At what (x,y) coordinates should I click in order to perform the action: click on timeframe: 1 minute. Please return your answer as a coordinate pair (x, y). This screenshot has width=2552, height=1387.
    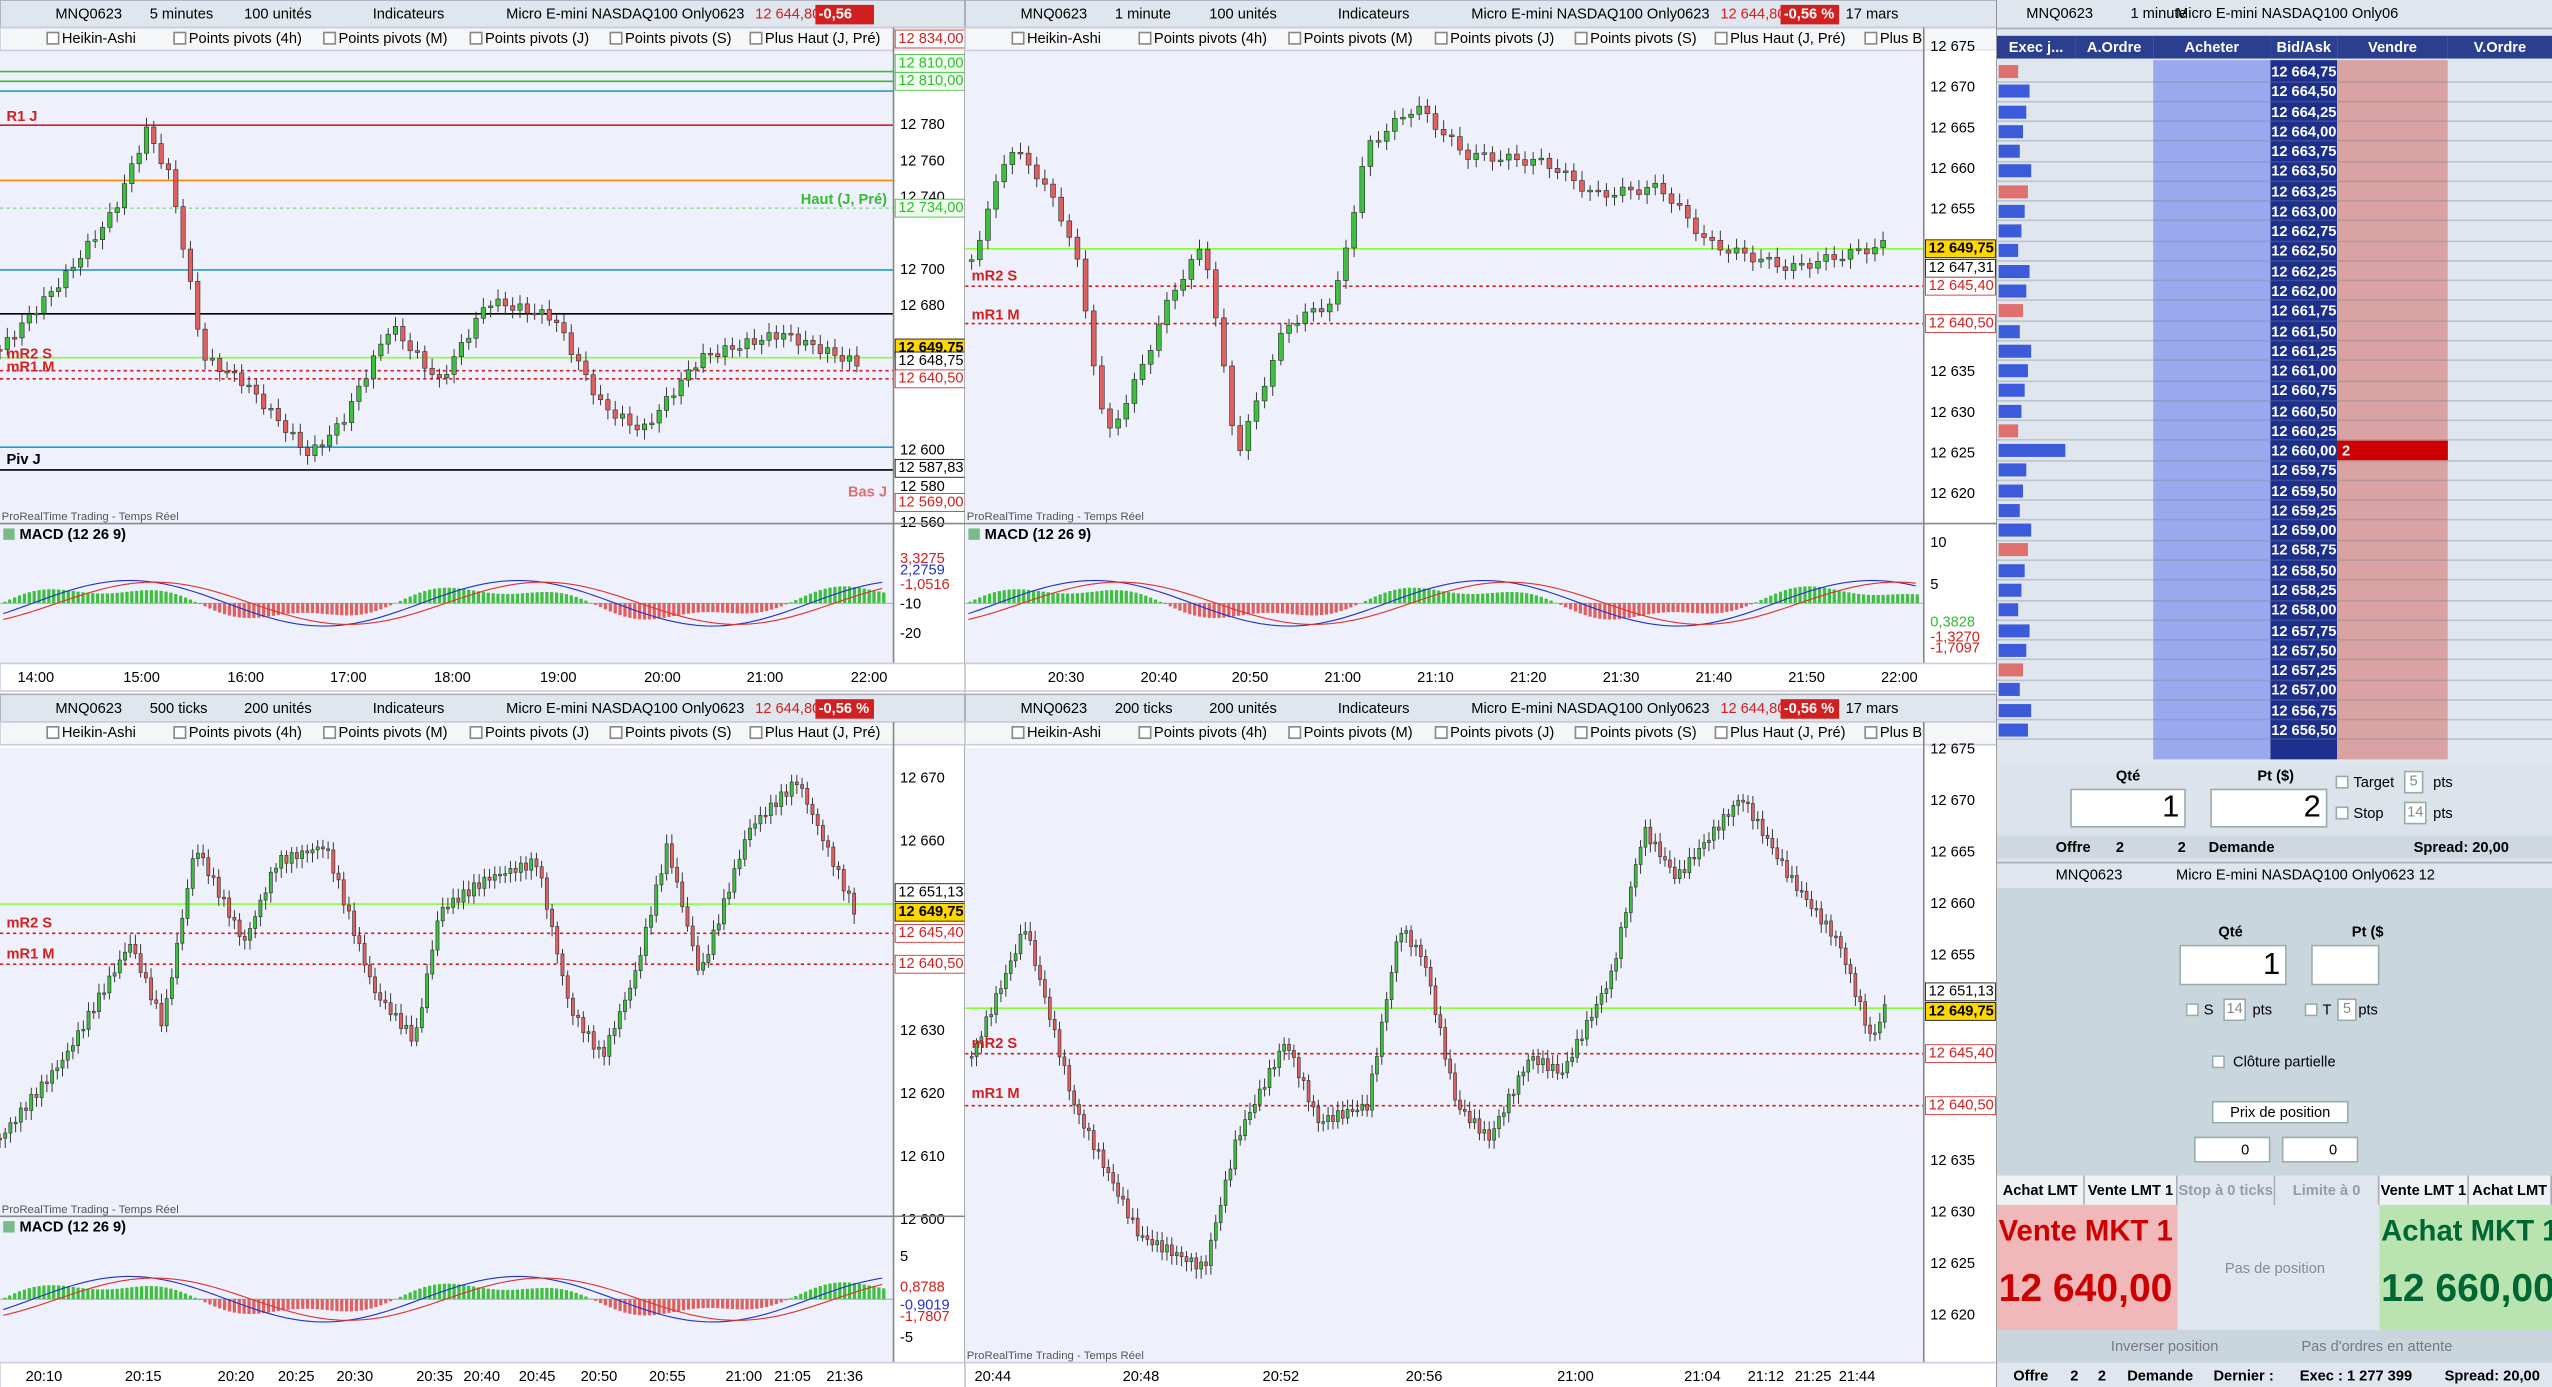
    Looking at the image, I should click on (2158, 13).